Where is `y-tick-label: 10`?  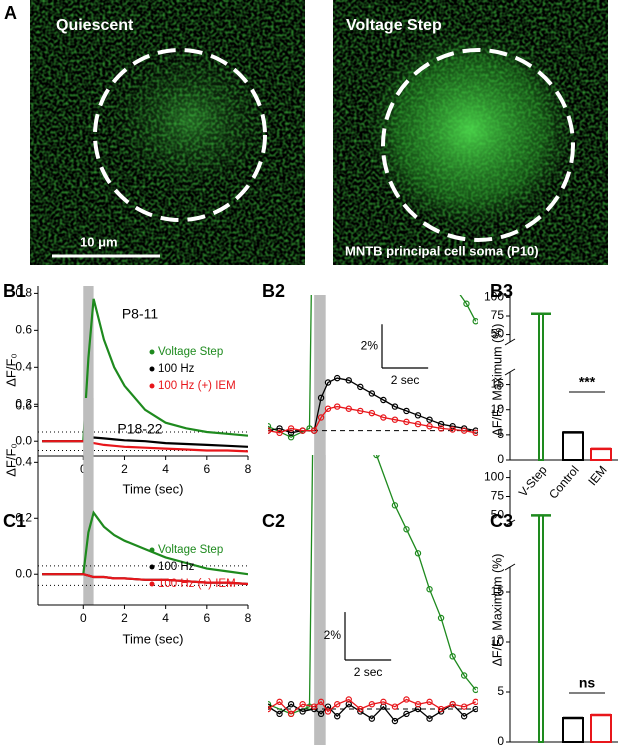 y-tick-label: 10 is located at coordinates (498, 409).